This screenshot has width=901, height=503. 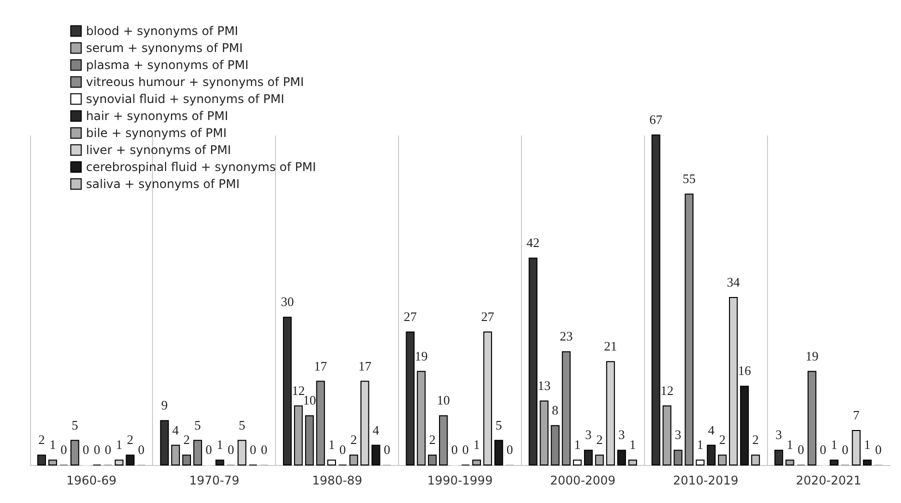 What do you see at coordinates (201, 167) in the screenshot?
I see `legend-label: cerebrospinal fluid + synonyms of PMI` at bounding box center [201, 167].